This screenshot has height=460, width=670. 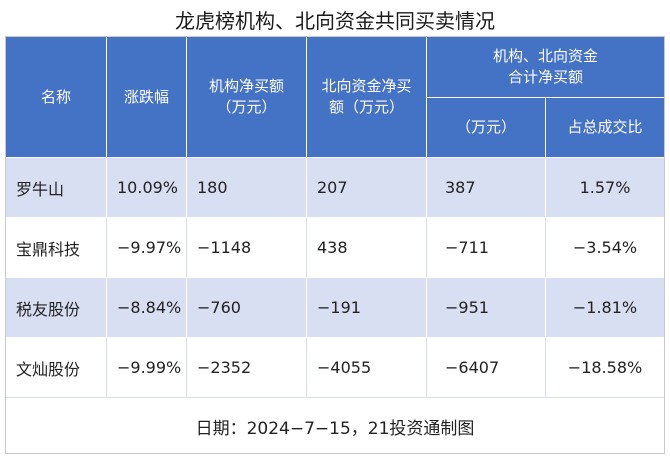 I want to click on source-footer: 日期：2024−7−15，21投资通制图, so click(x=335, y=425).